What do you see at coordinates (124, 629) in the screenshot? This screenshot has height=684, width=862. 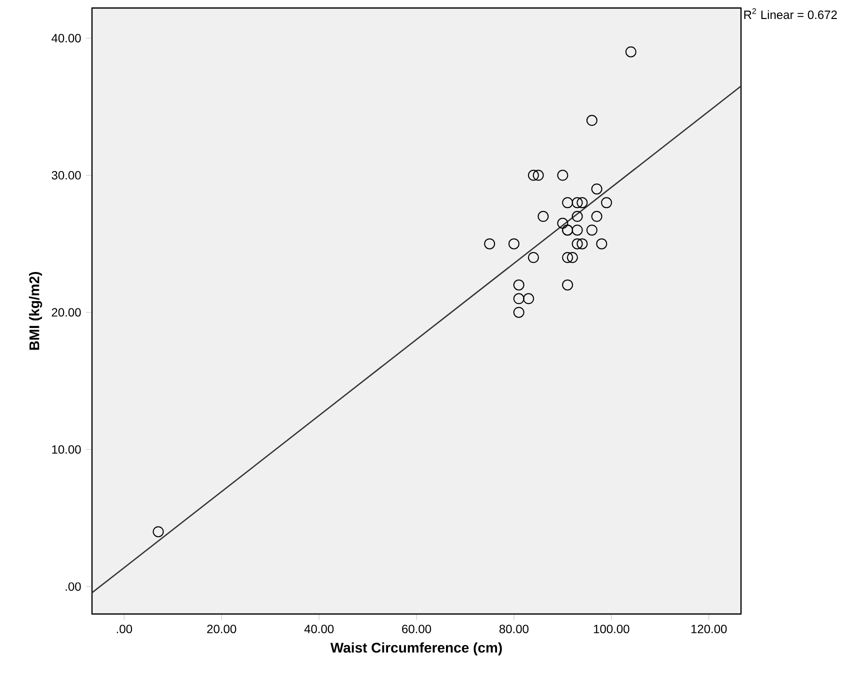 I see `x-tick-label: .00` at bounding box center [124, 629].